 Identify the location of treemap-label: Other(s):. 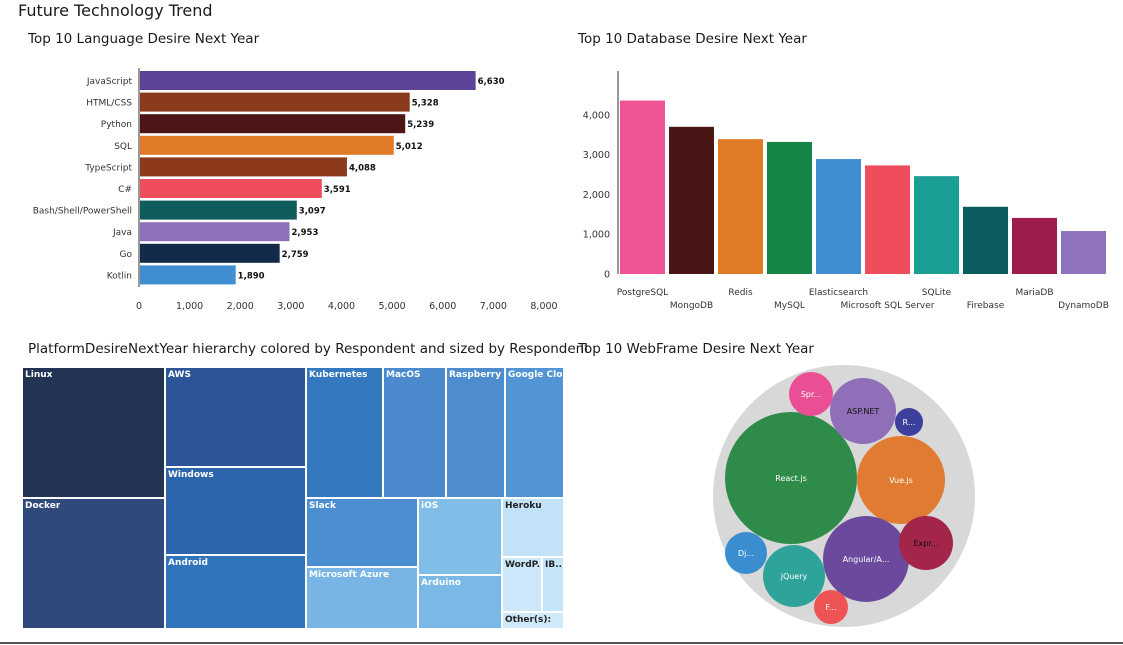
(528, 620).